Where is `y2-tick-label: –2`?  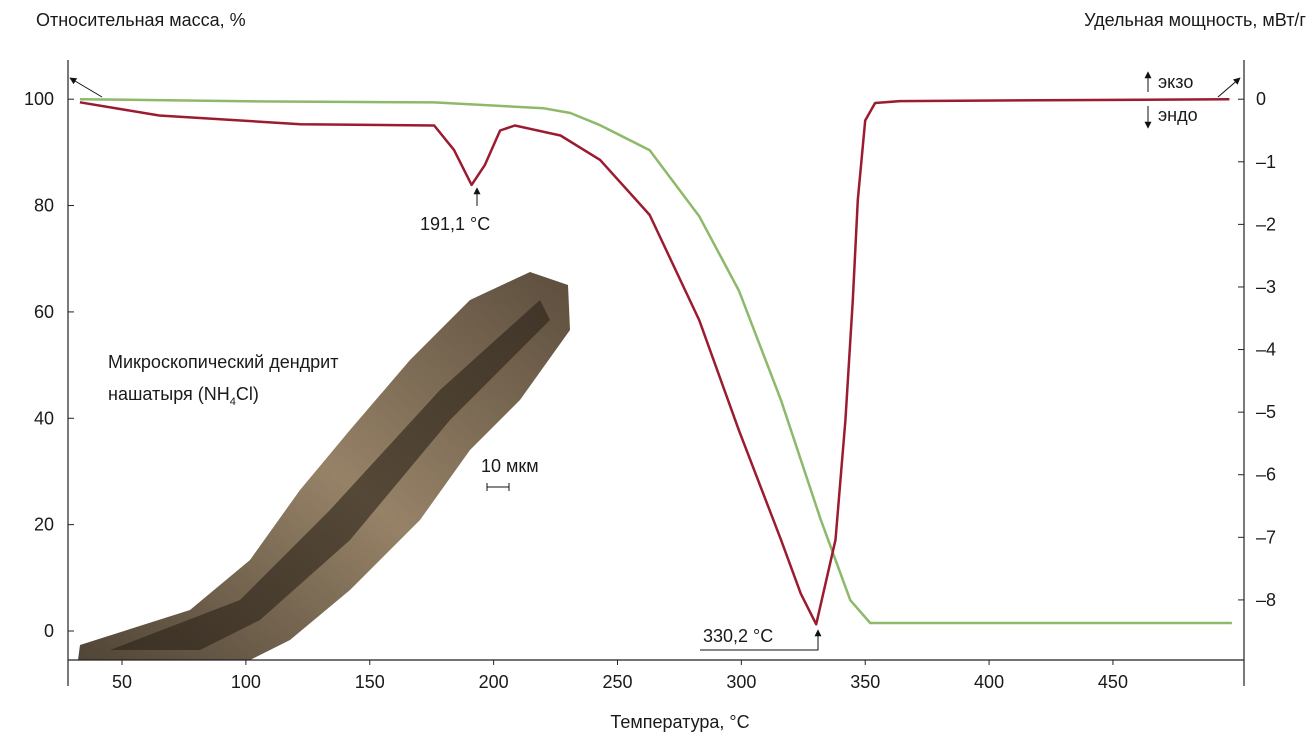
y2-tick-label: –2 is located at coordinates (1266, 224).